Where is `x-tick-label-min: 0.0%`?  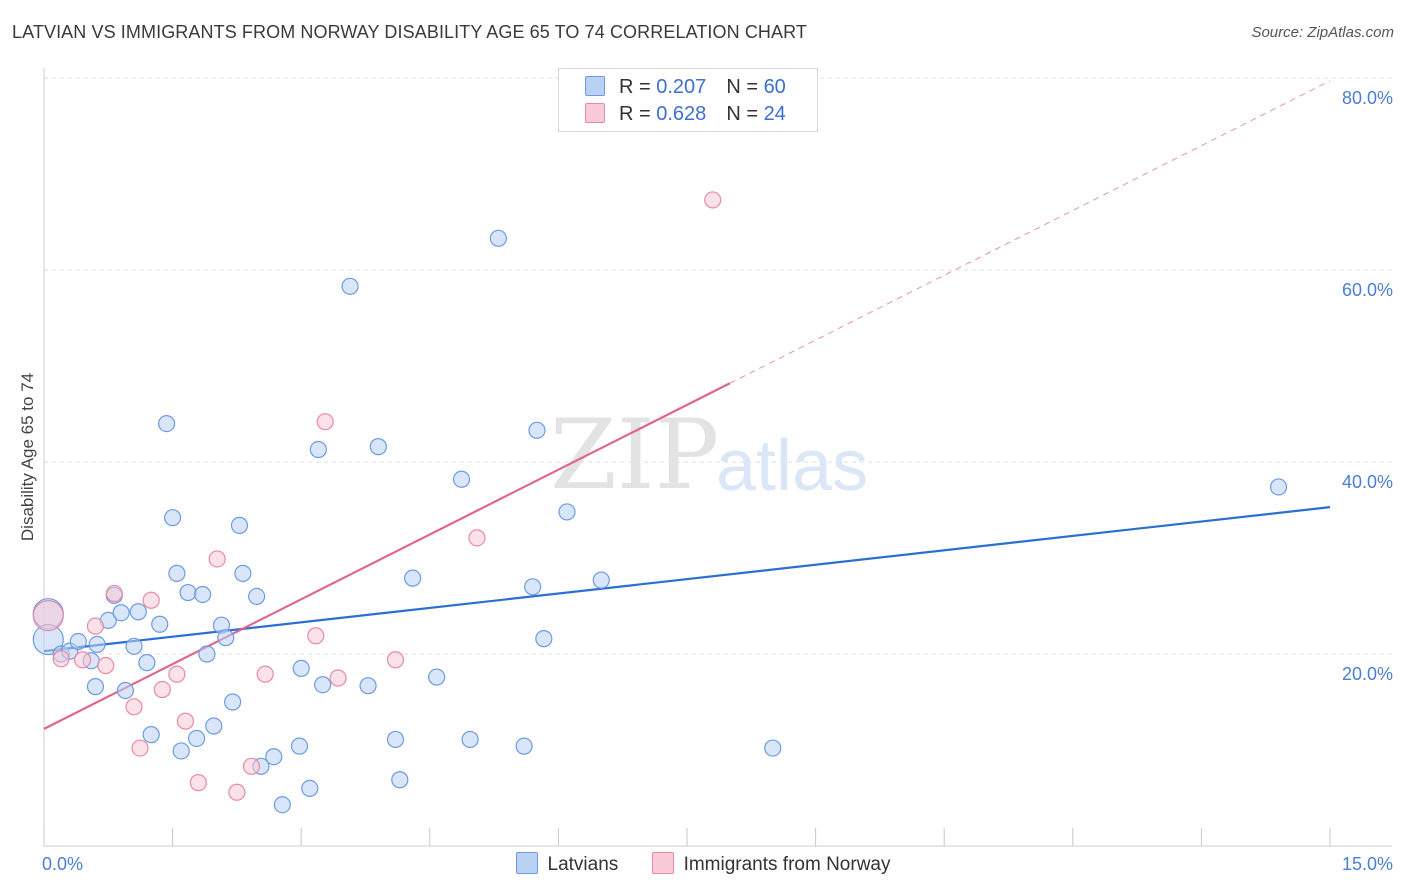 x-tick-label-min: 0.0% is located at coordinates (62, 864).